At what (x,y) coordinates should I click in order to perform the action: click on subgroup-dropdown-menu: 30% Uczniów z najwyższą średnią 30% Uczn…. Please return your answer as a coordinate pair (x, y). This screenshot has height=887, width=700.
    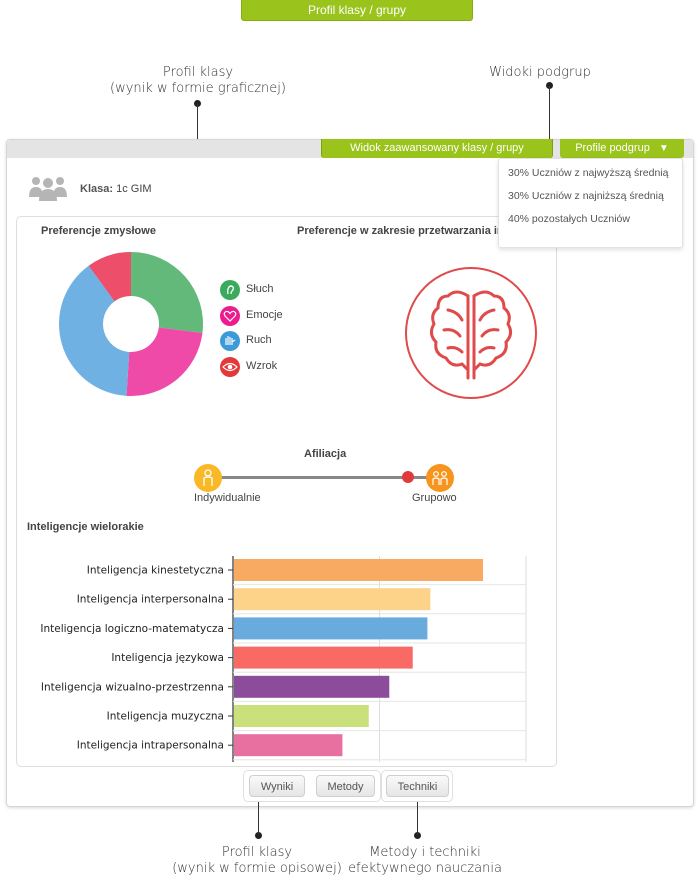
    Looking at the image, I should click on (590, 203).